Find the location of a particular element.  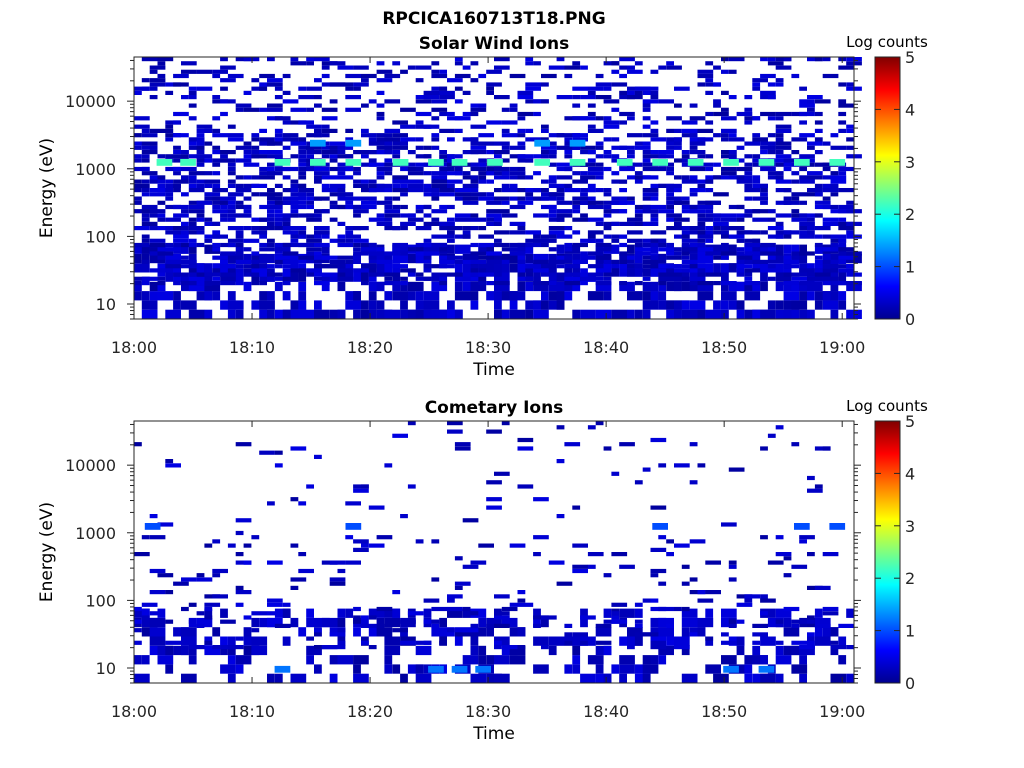

colorbar-tick-label: 4 is located at coordinates (910, 109).